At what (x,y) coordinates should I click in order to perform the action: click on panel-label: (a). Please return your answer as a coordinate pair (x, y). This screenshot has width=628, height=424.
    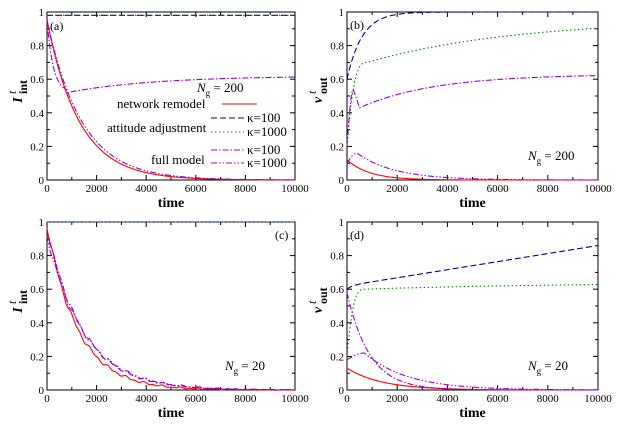
    Looking at the image, I should click on (56, 26).